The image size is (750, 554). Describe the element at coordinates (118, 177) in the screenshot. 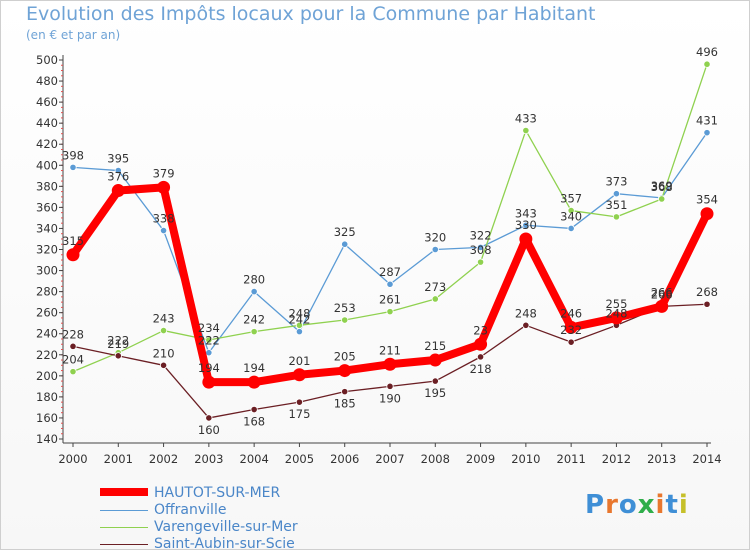

I see `data-label-hautot-sur-mer: 376` at that location.